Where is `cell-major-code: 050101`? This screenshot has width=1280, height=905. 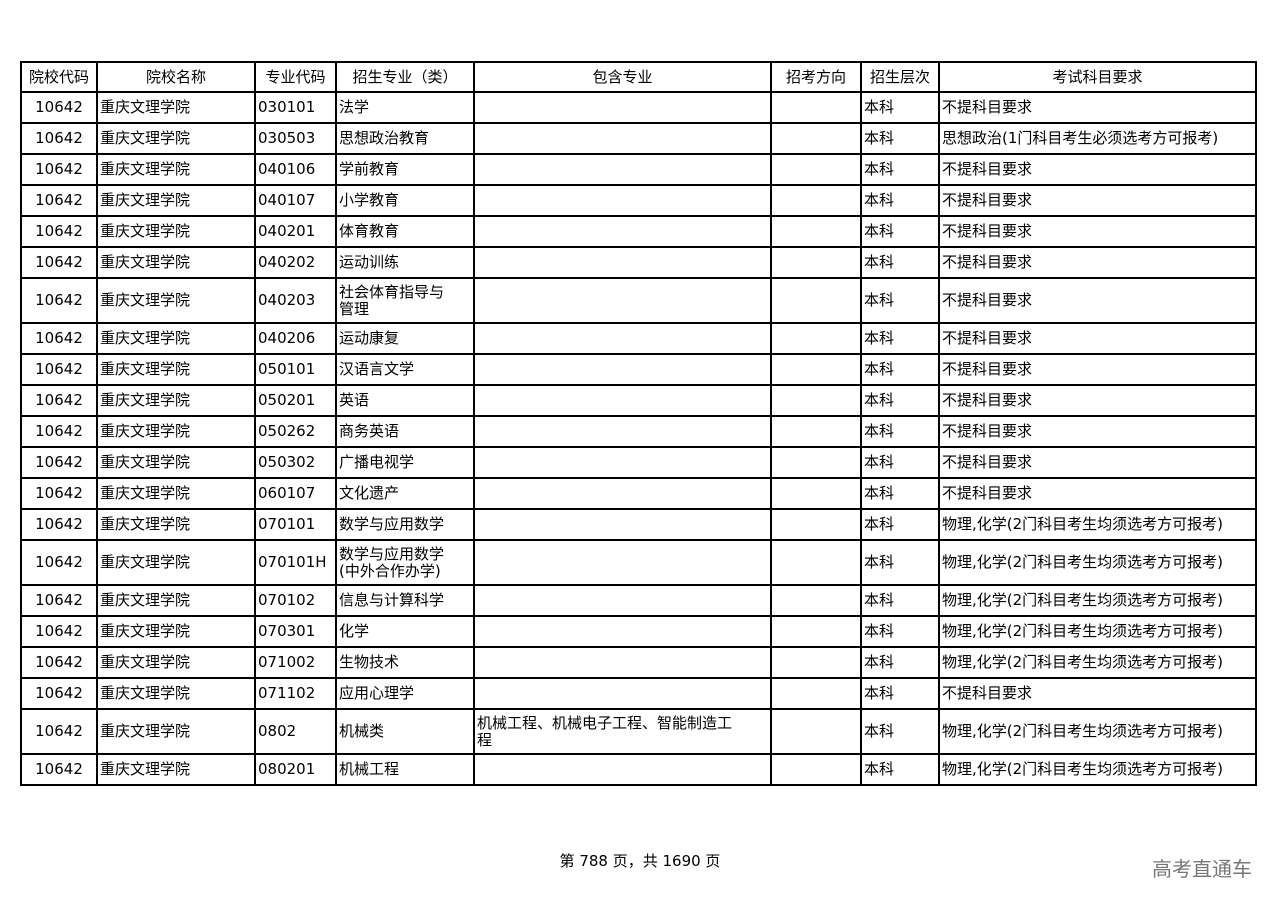 cell-major-code: 050101 is located at coordinates (295, 369).